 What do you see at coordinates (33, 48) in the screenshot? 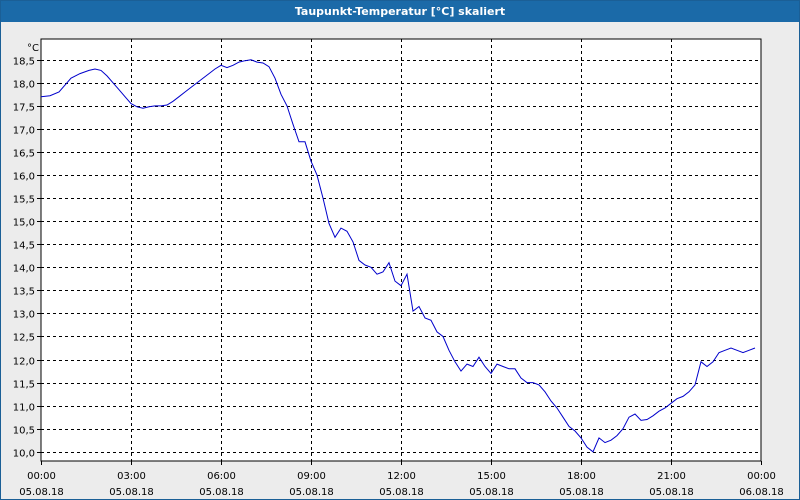
I see `y-axis-unit-label: °C` at bounding box center [33, 48].